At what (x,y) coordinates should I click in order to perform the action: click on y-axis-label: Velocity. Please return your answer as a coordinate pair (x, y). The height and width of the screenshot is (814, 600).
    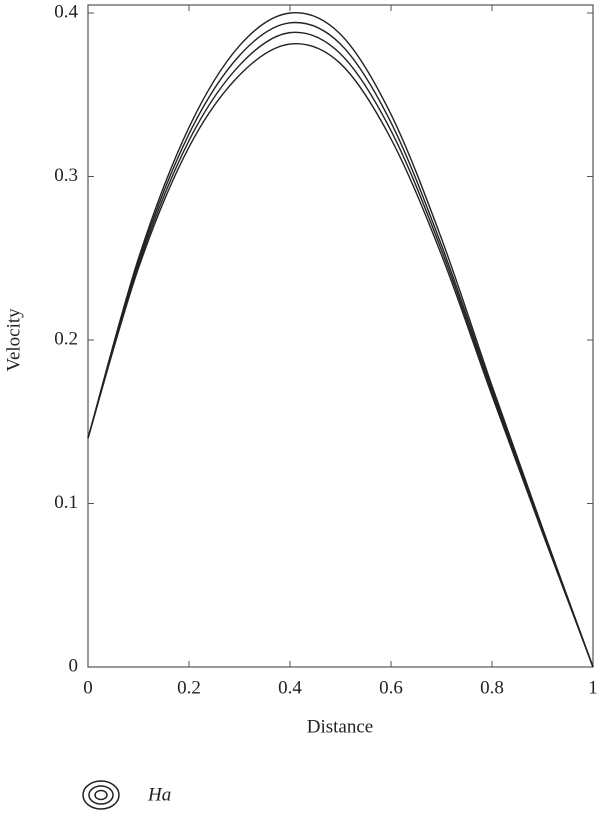
    Looking at the image, I should click on (13, 340).